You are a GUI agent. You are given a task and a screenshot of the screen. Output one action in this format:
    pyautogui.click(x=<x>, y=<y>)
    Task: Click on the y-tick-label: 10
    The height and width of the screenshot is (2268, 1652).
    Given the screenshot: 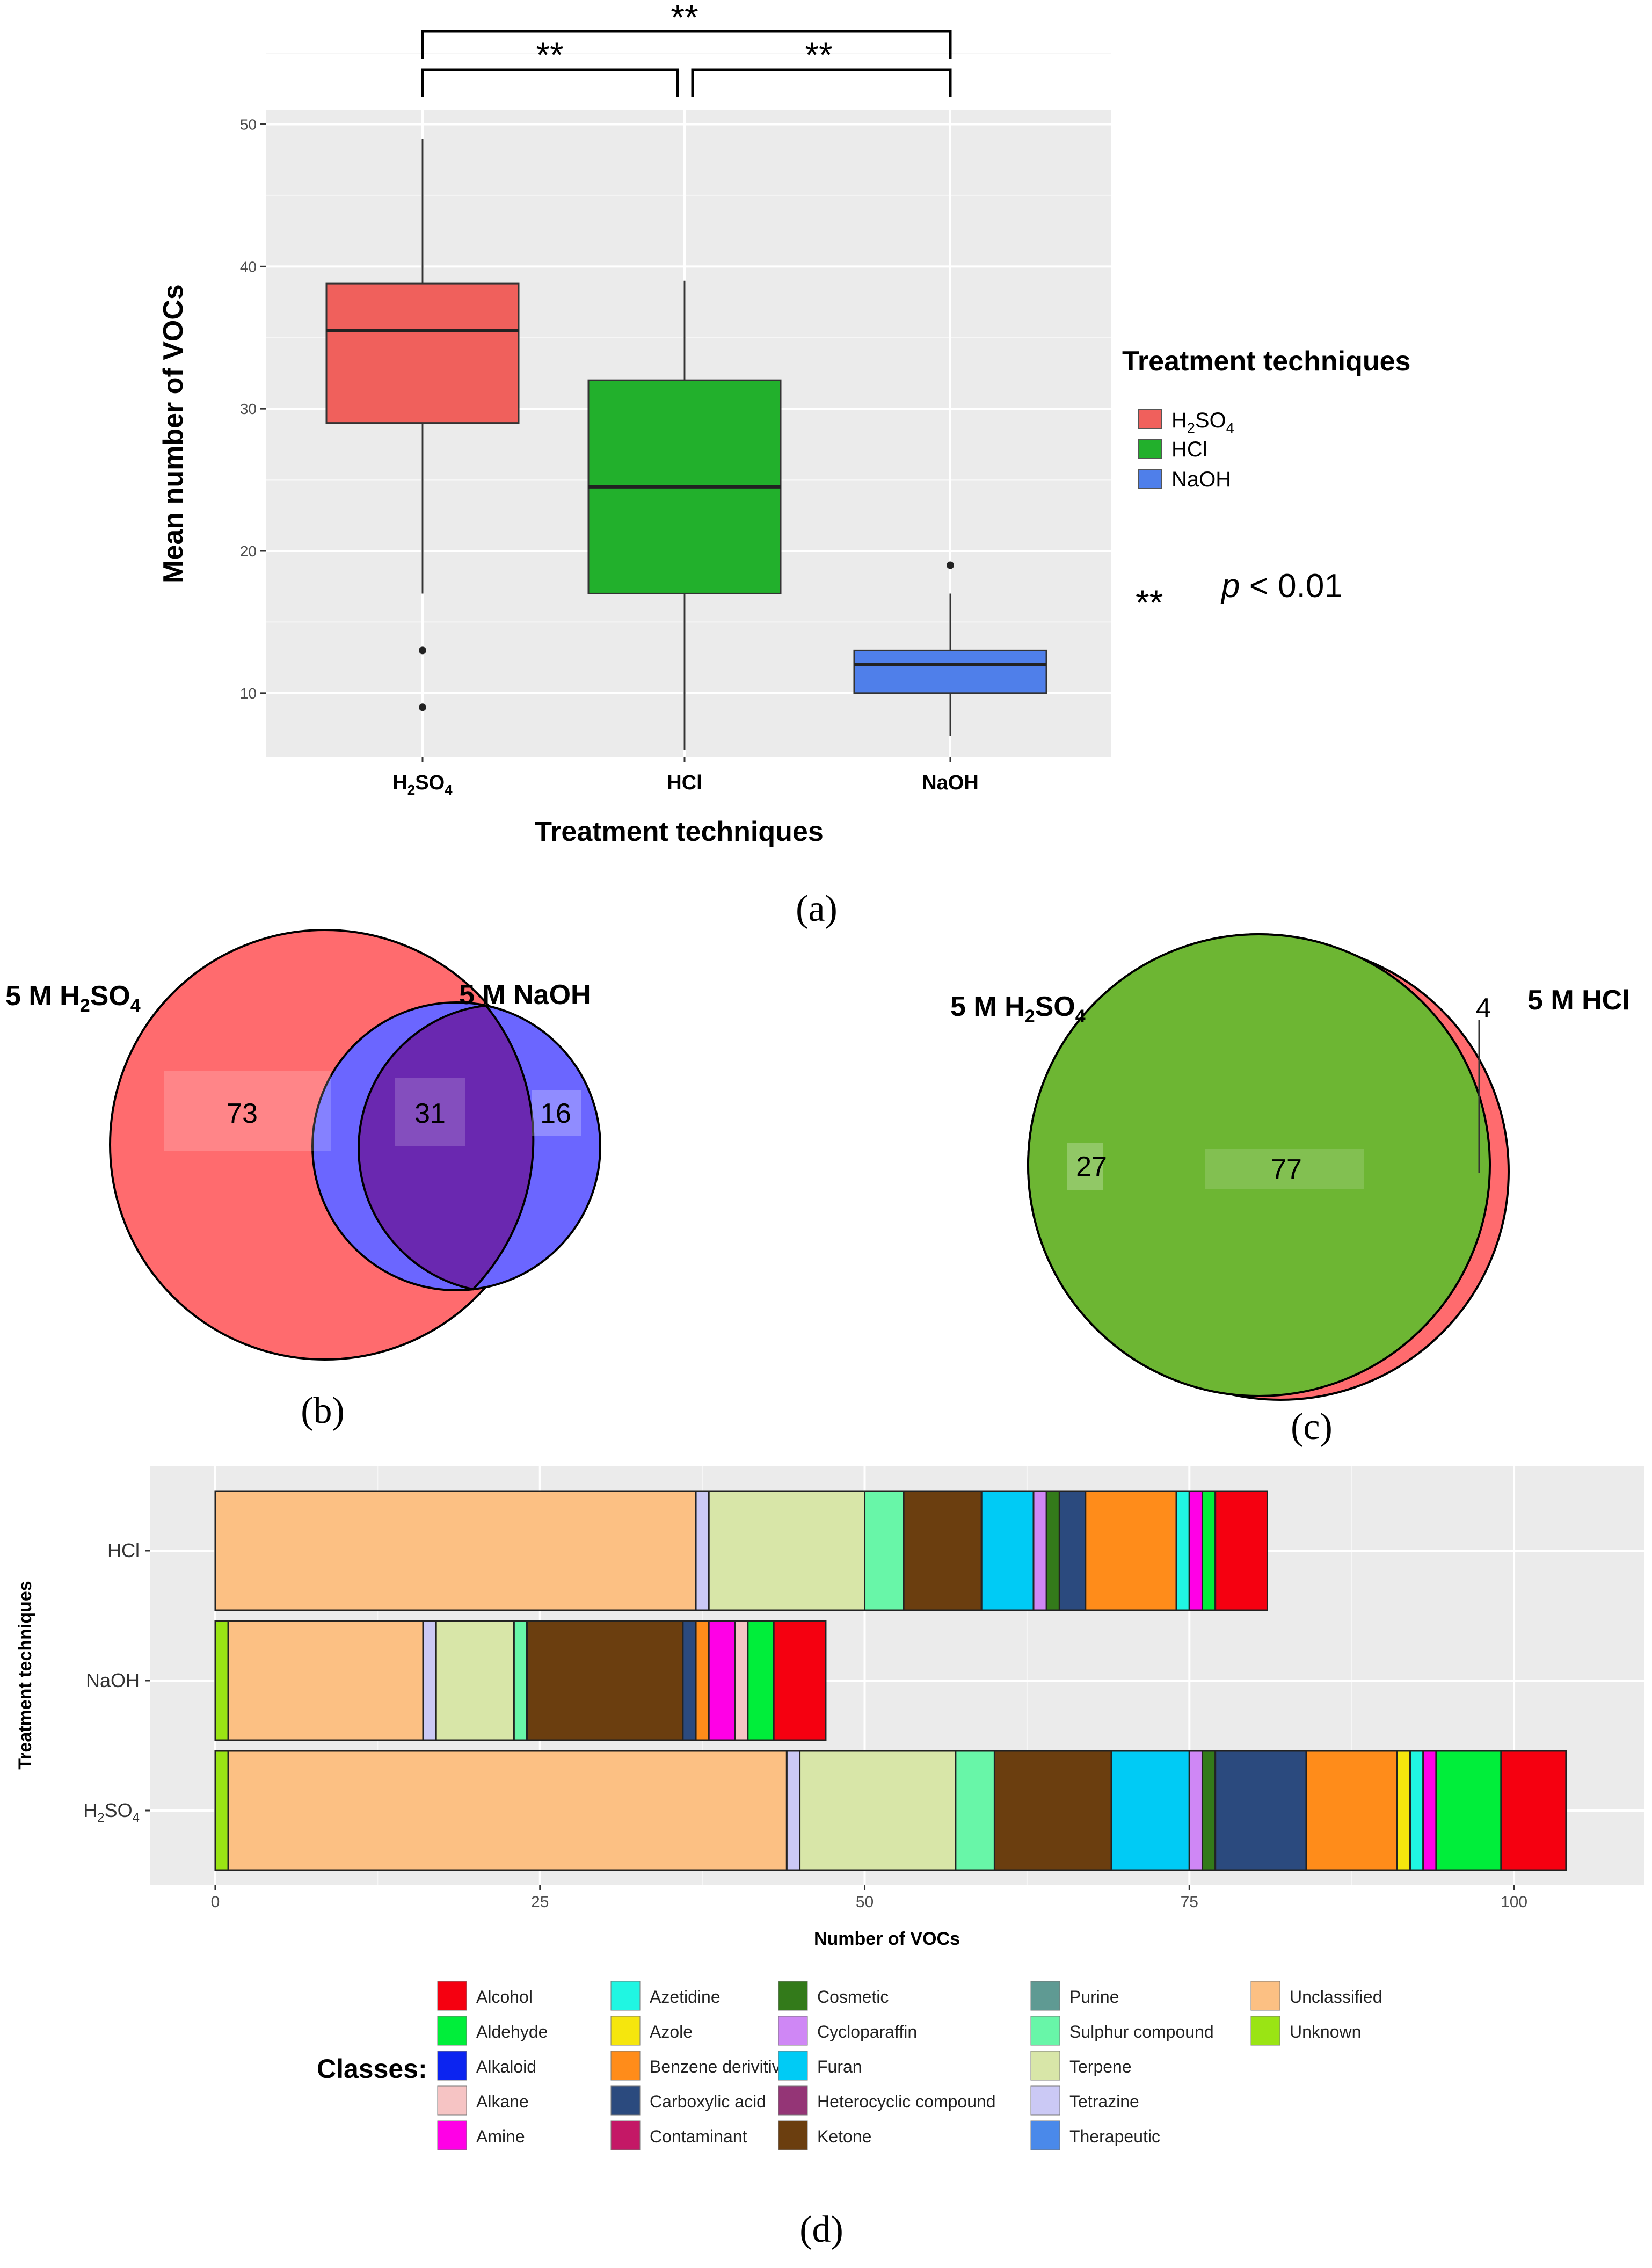 What is the action you would take?
    pyautogui.click(x=248, y=693)
    